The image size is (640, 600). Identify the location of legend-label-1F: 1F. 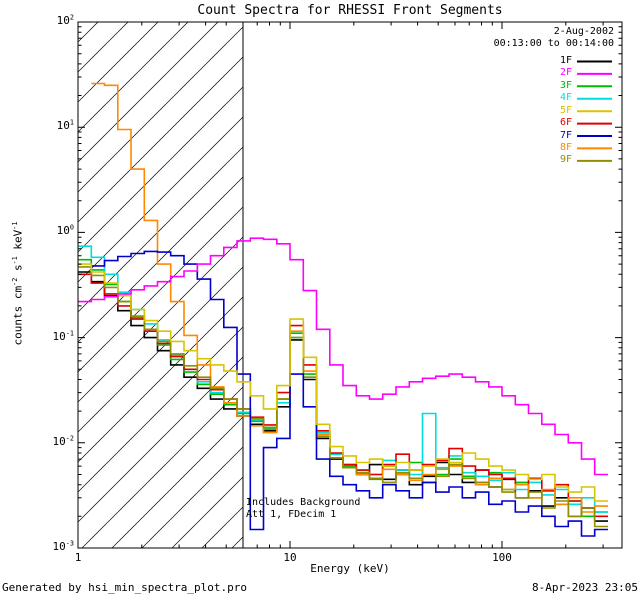
(565, 60).